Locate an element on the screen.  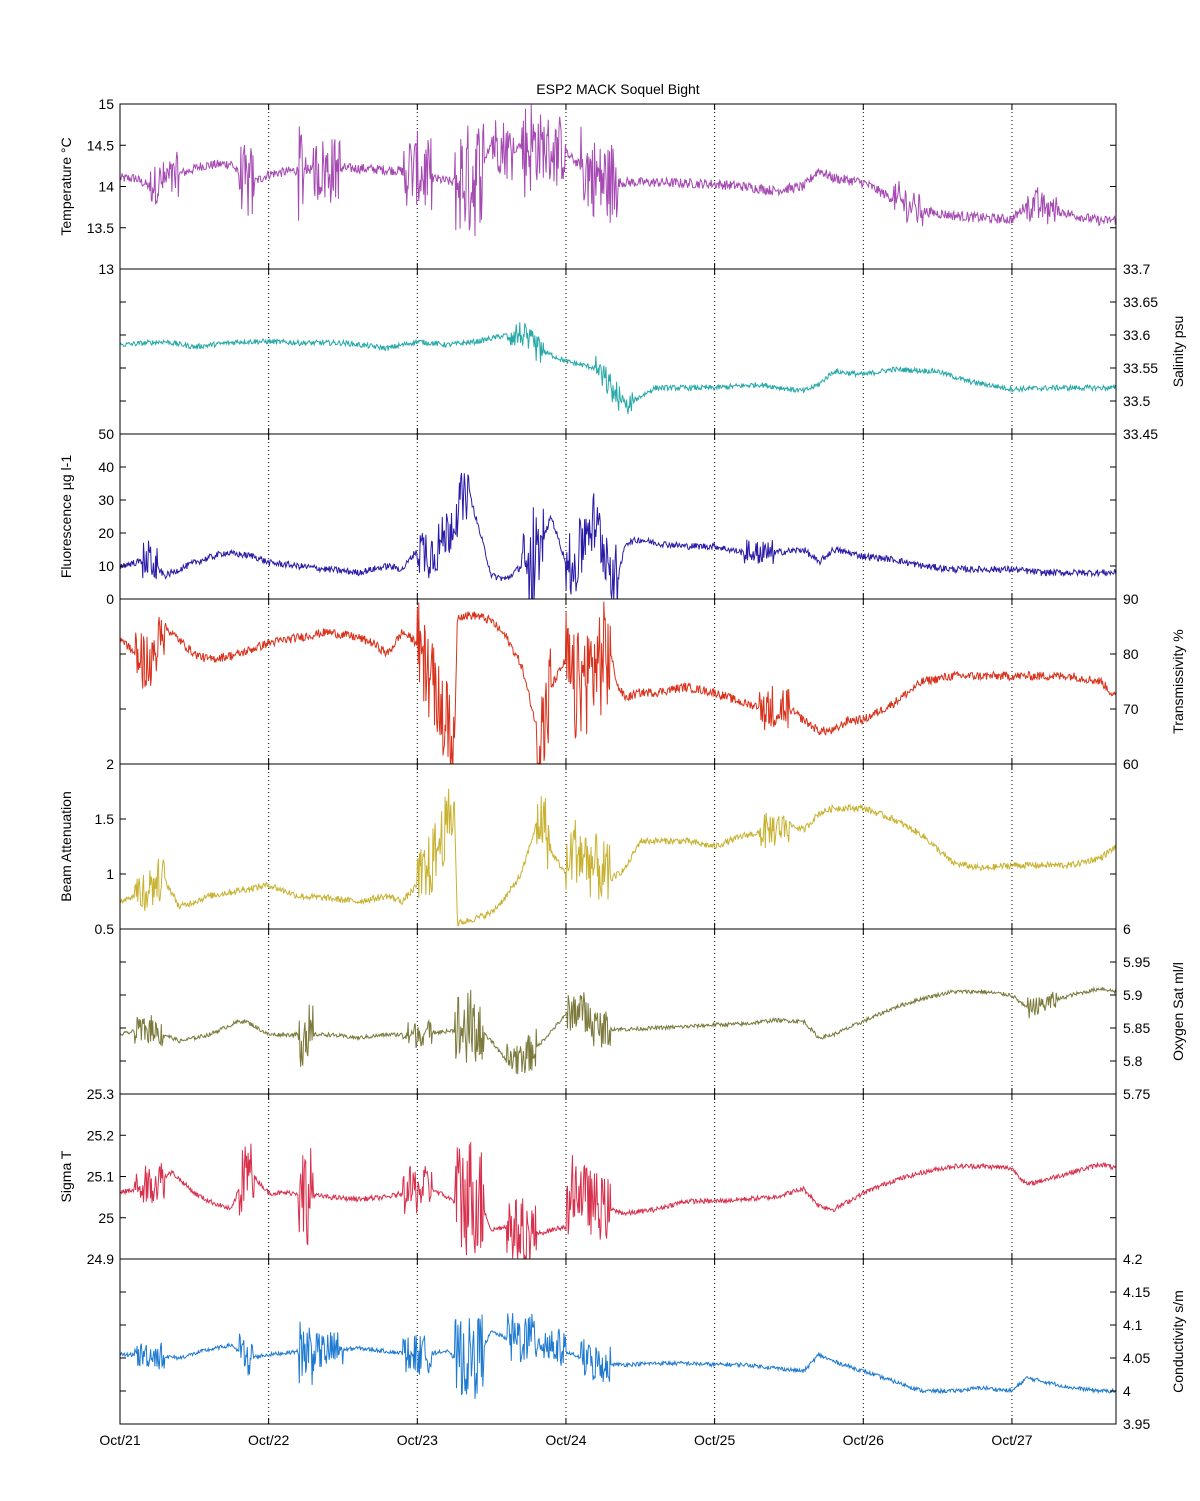
y-tick-label: 60 is located at coordinates (1131, 764).